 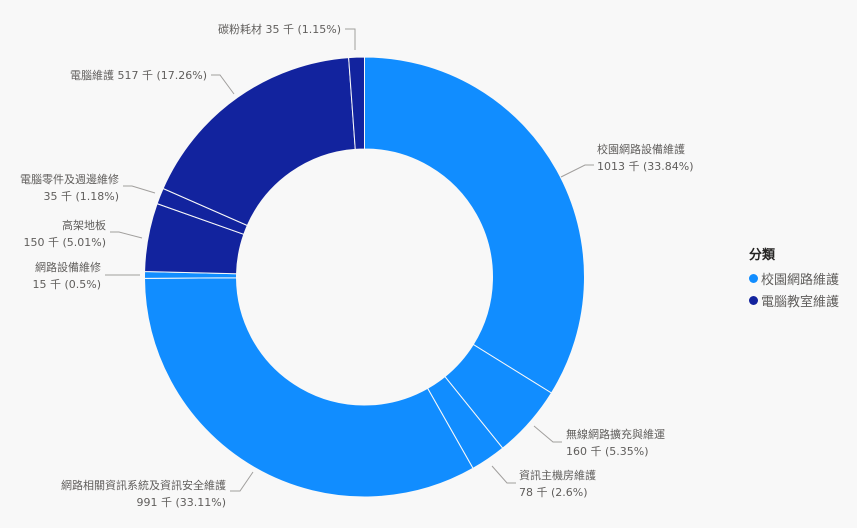 I want to click on legend-item-campus-network: 校園網路維護, so click(x=794, y=278).